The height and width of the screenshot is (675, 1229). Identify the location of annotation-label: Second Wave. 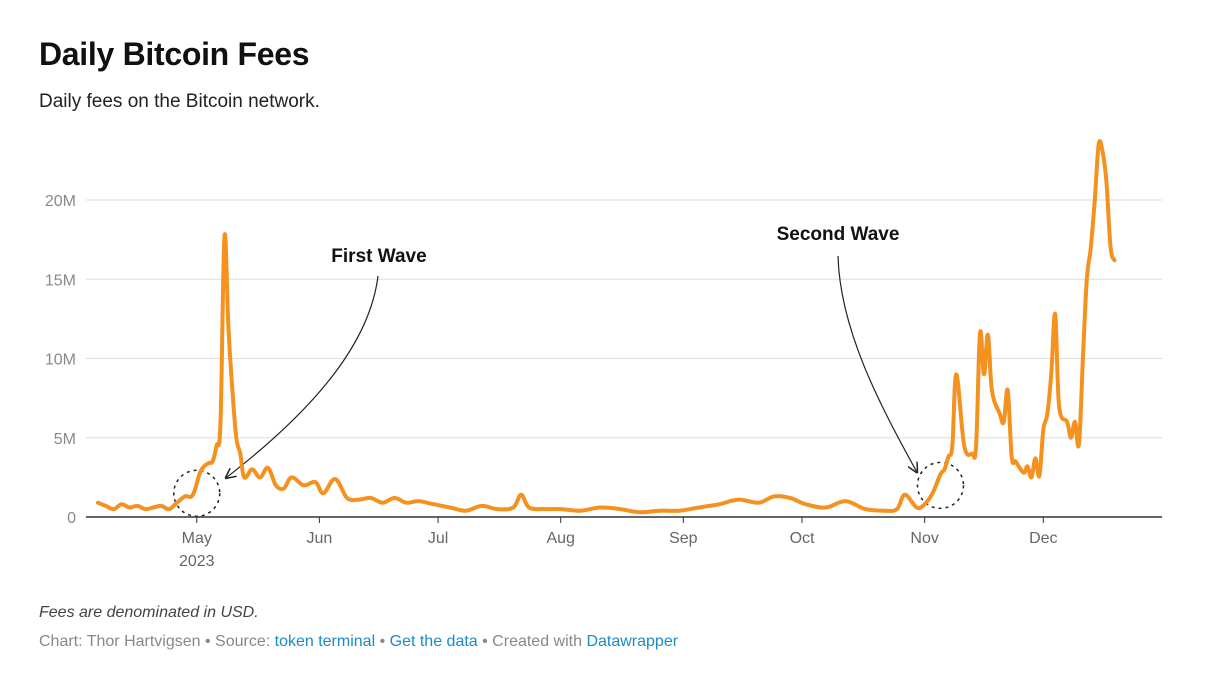
(838, 234).